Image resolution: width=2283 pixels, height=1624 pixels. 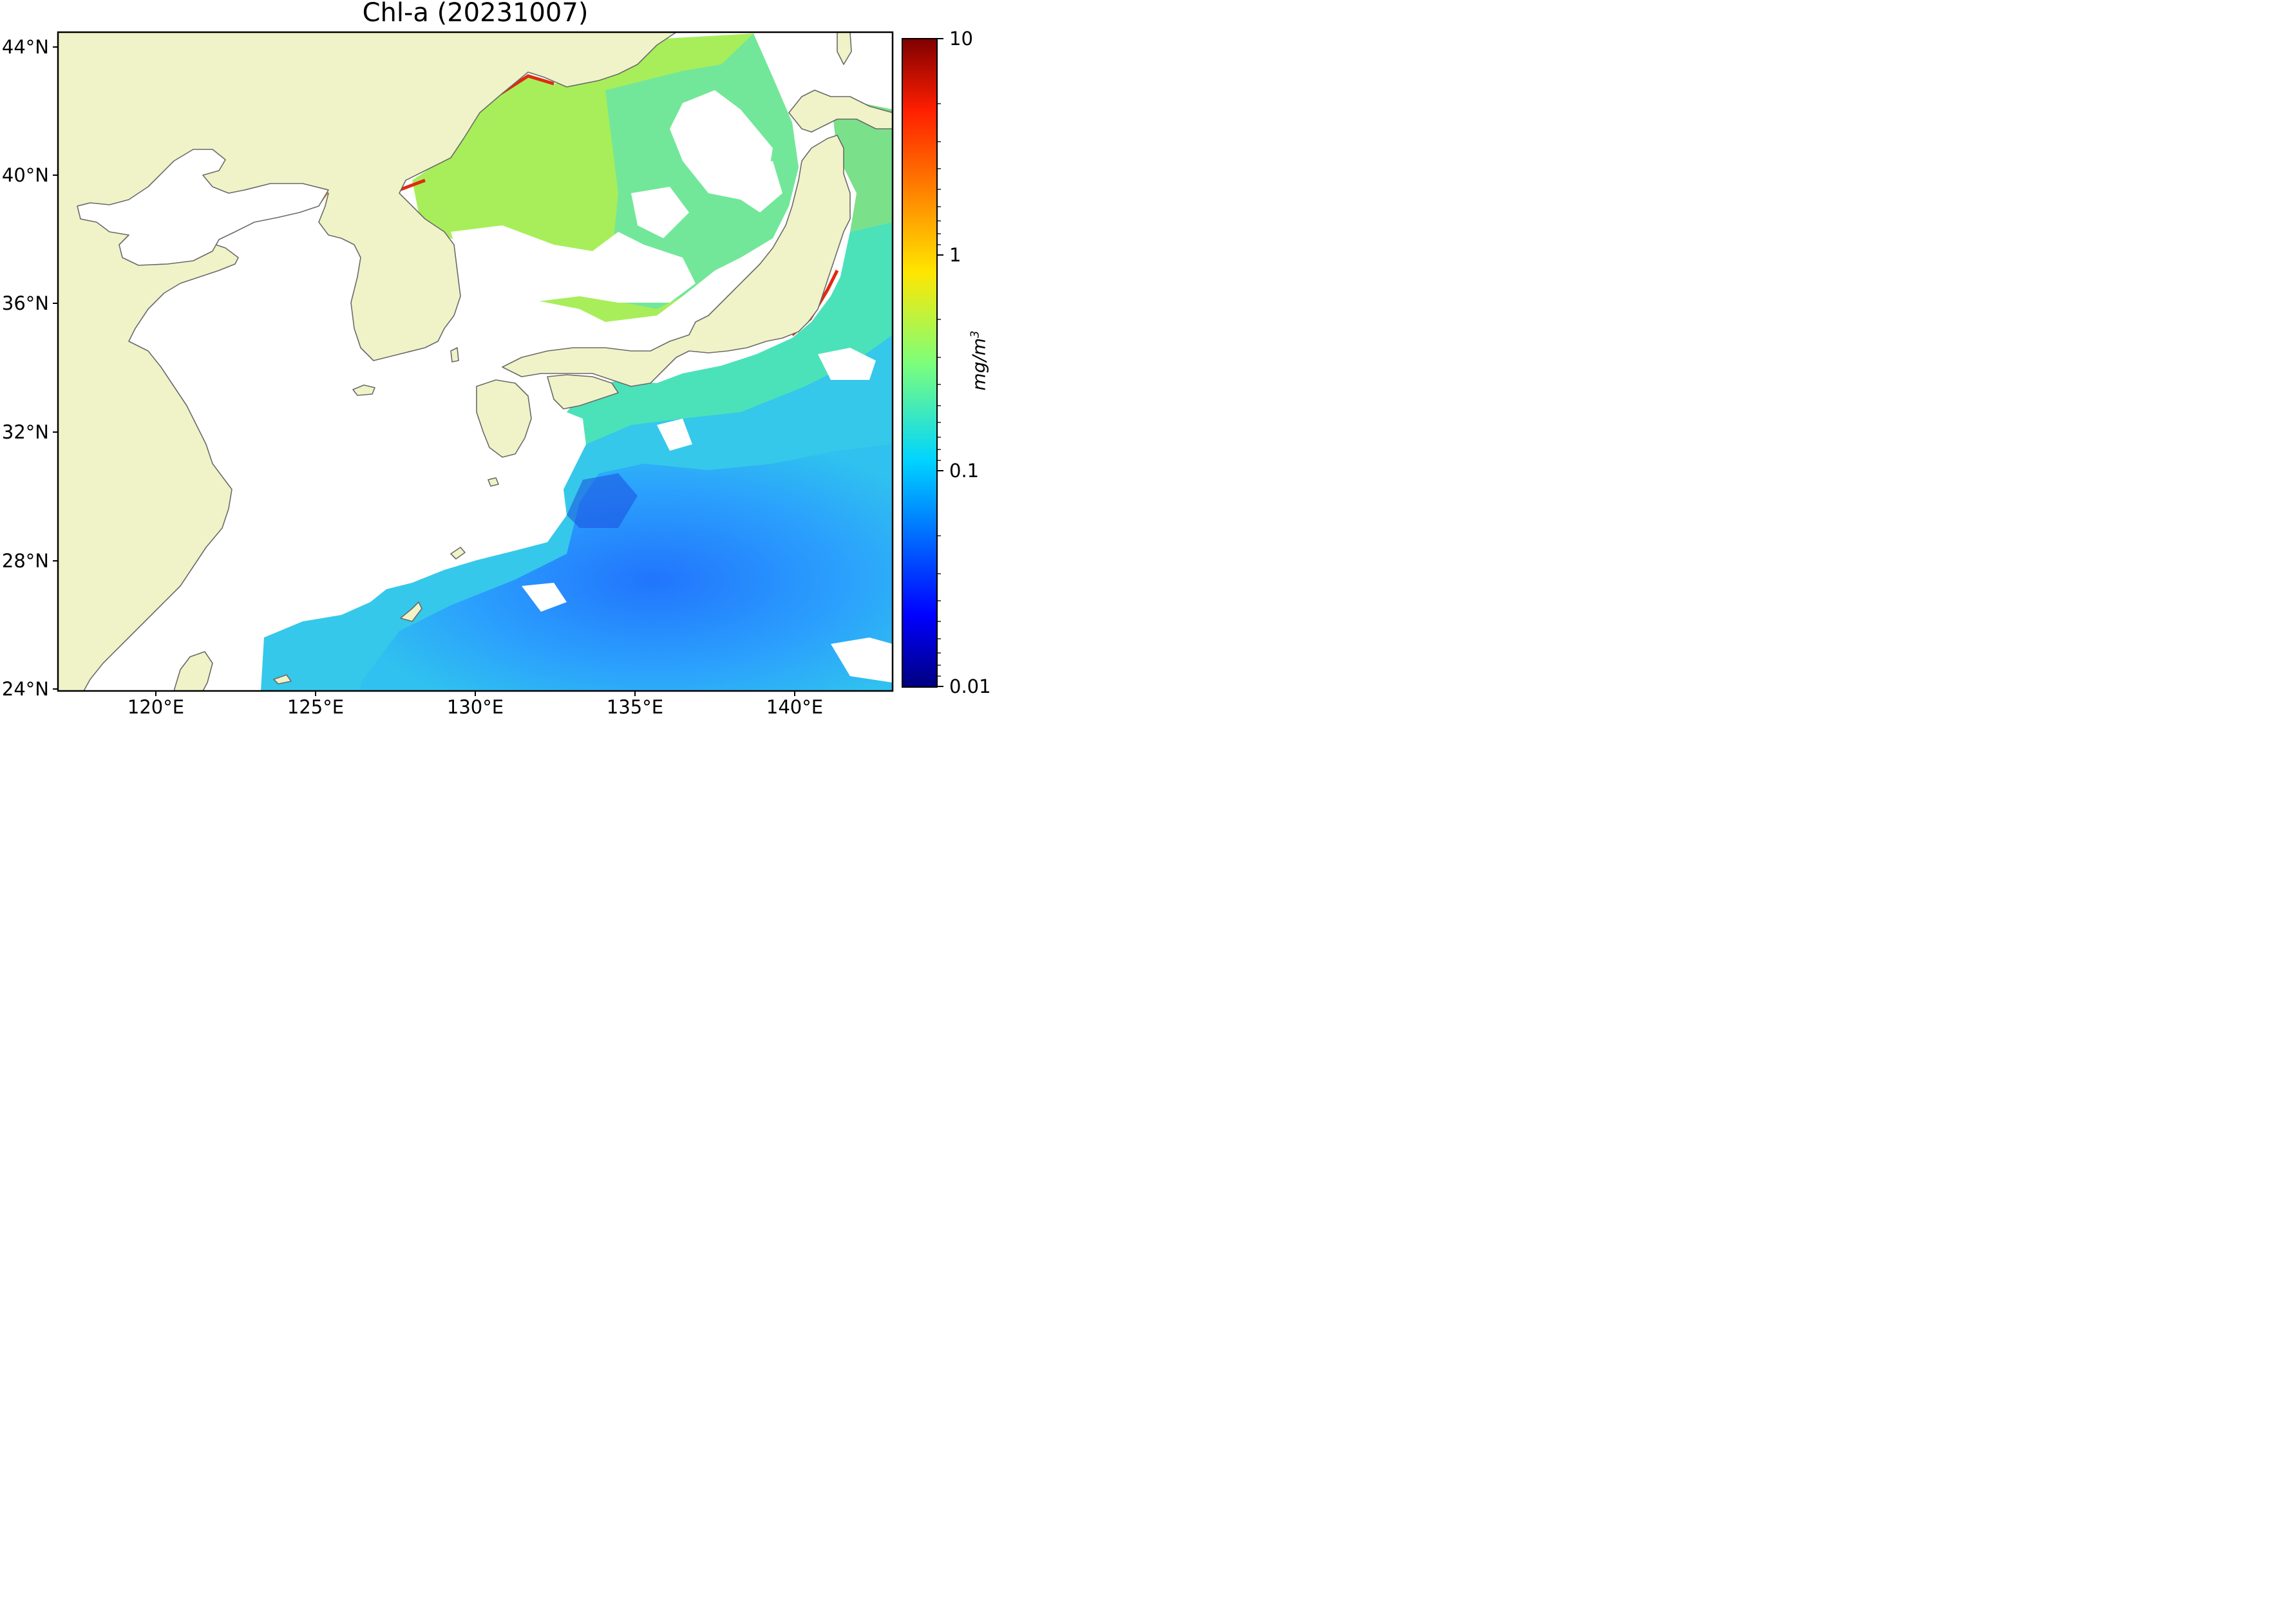 What do you see at coordinates (25, 175) in the screenshot?
I see `lat-tick-label: 40°N` at bounding box center [25, 175].